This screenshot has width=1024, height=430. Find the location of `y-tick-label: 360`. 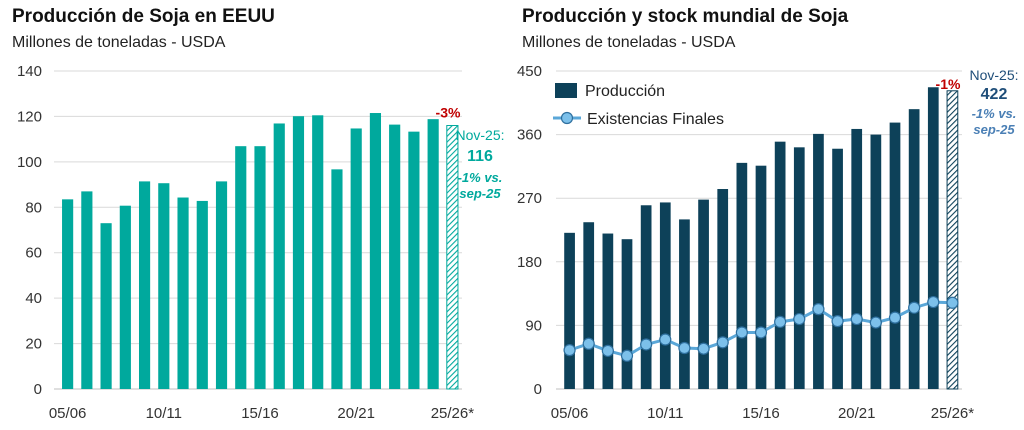

y-tick-label: 360 is located at coordinates (529, 135).